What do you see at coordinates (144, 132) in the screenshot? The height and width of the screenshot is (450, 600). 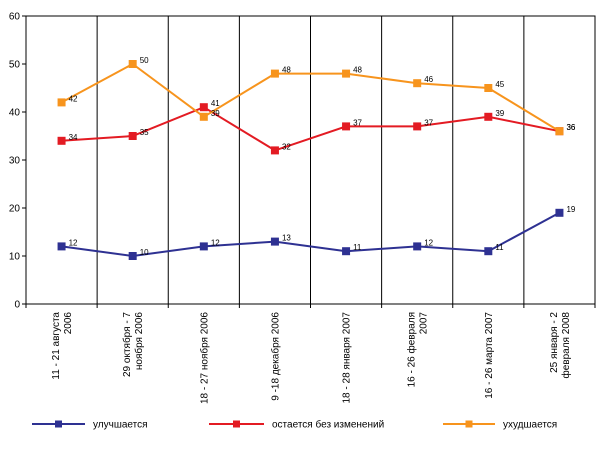 I see `data-label: 35` at bounding box center [144, 132].